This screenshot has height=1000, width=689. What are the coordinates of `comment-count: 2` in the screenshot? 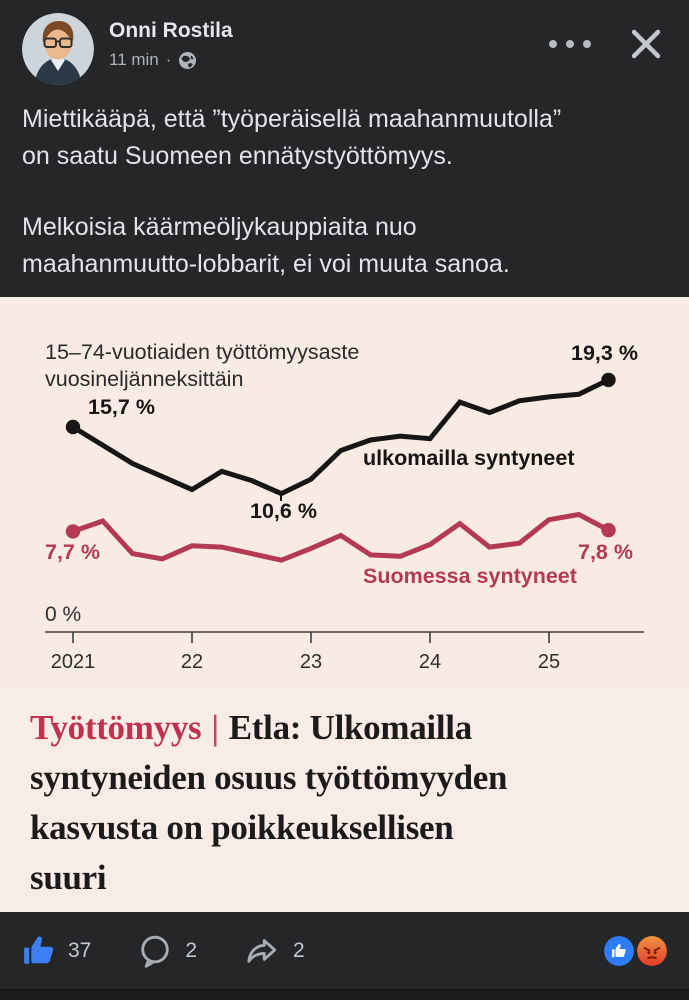 It's located at (191, 950).